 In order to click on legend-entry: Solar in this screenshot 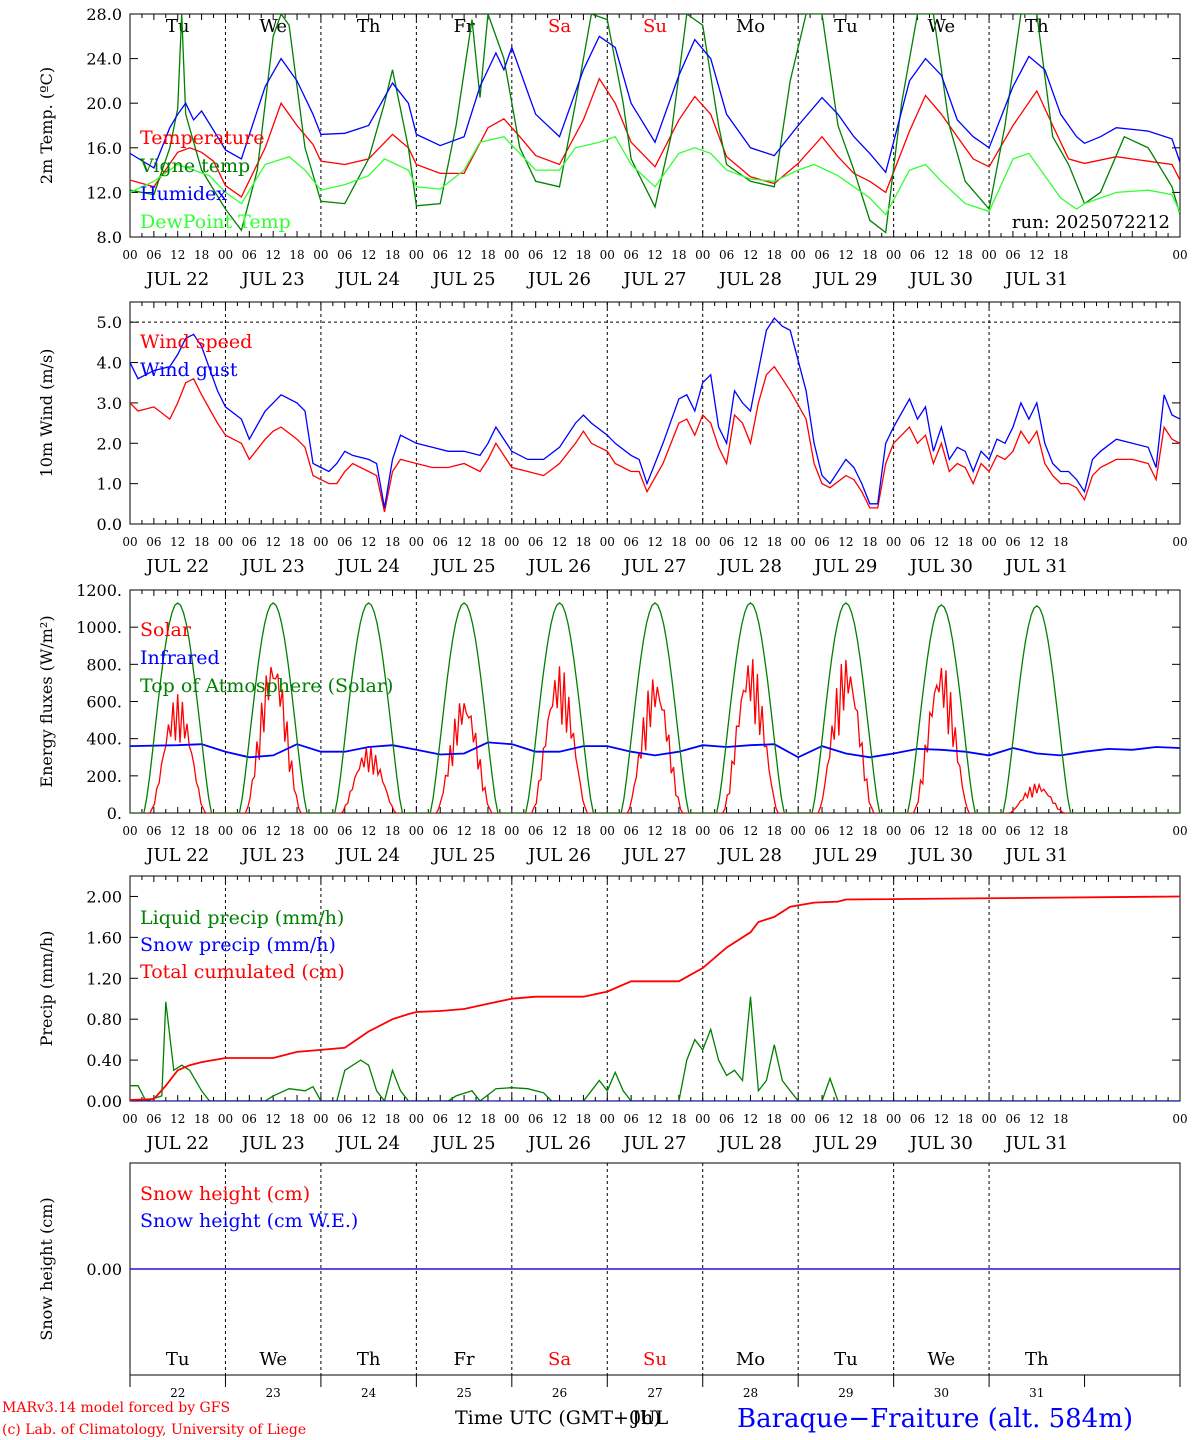, I will do `click(166, 630)`.